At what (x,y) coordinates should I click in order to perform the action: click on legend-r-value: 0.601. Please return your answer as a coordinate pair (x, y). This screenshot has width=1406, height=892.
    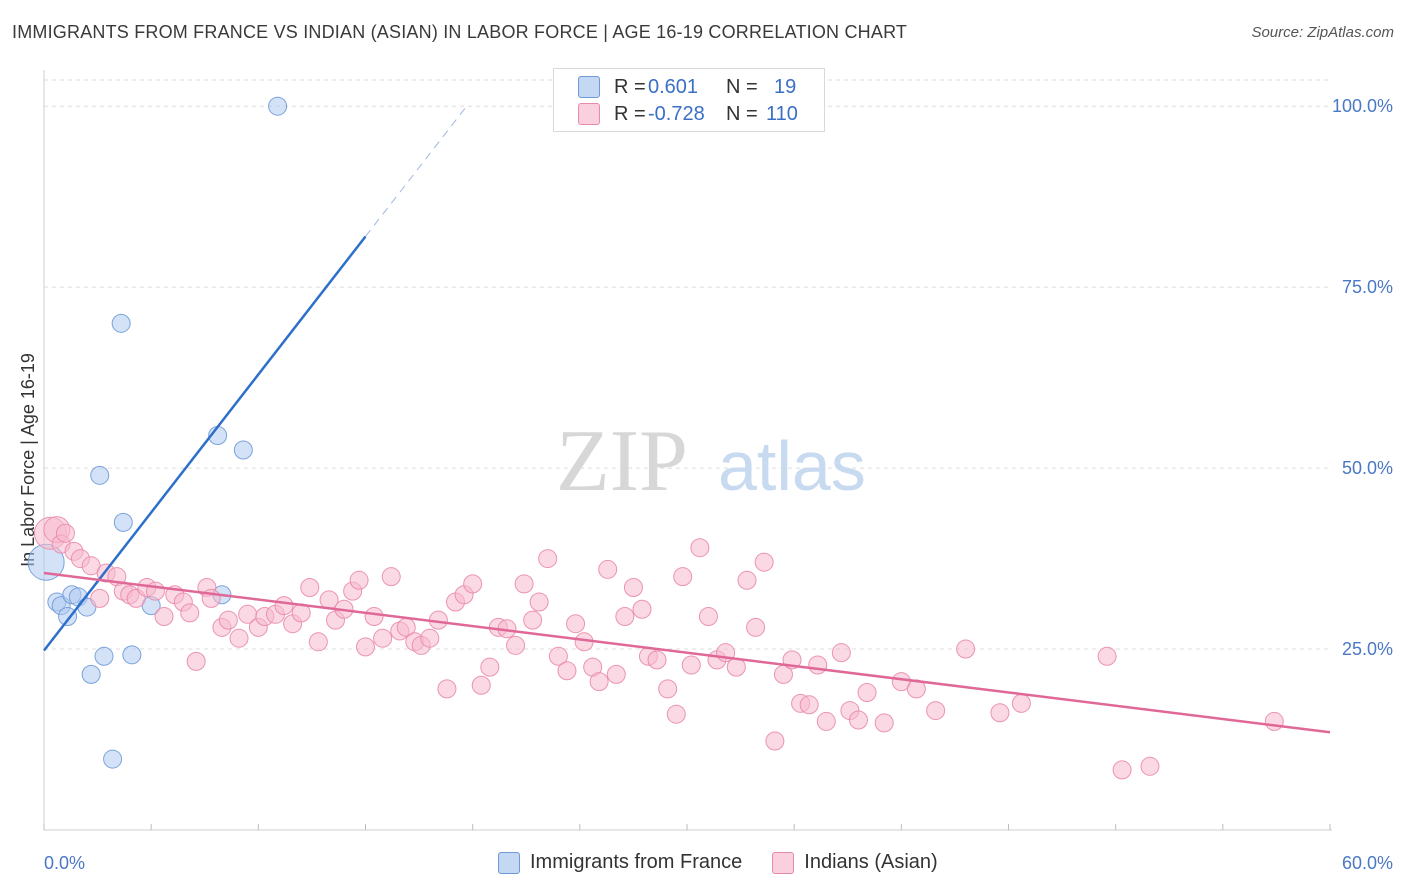
    Looking at the image, I should click on (673, 86).